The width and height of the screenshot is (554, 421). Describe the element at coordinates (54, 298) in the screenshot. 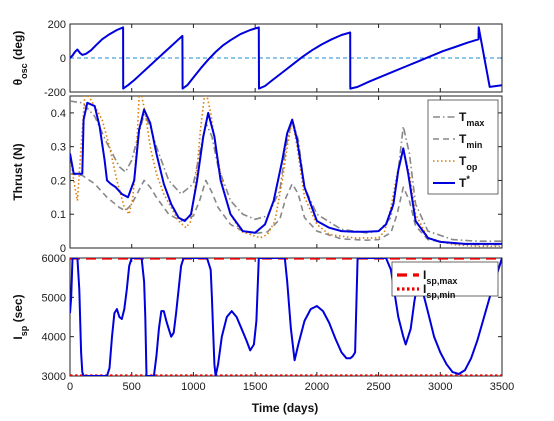

I see `y-tick-label: 5000` at that location.